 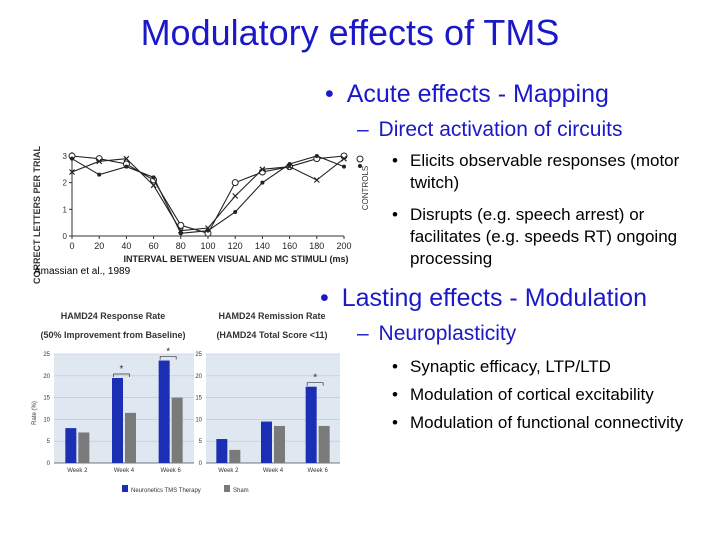 What do you see at coordinates (363, 333) in the screenshot?
I see `dash-glyph: –` at bounding box center [363, 333].